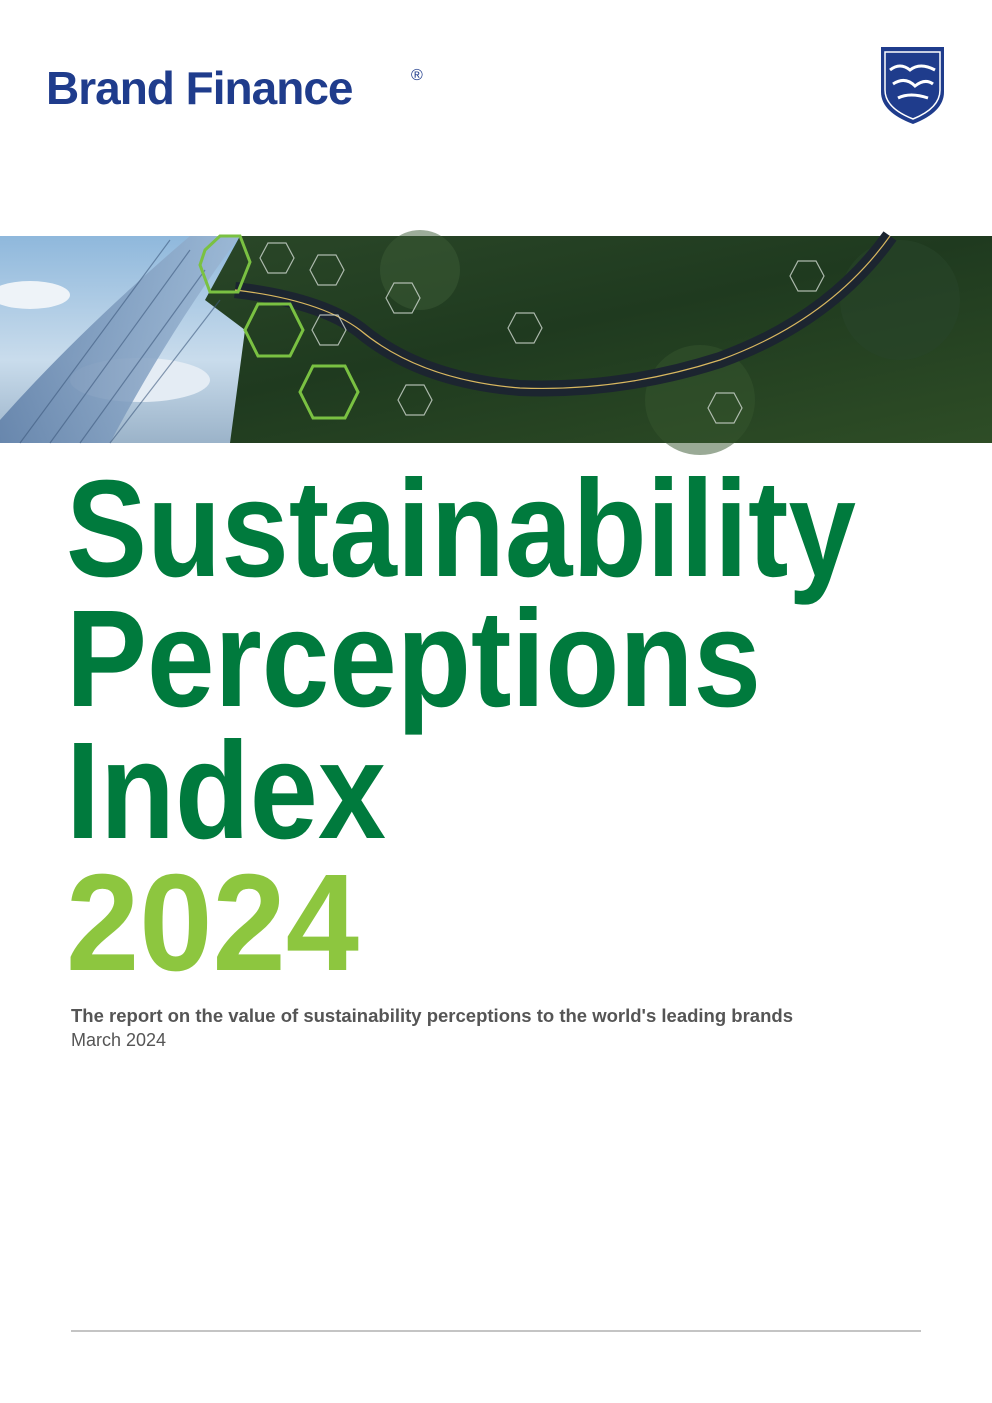  What do you see at coordinates (912, 85) in the screenshot?
I see `shield-logo` at bounding box center [912, 85].